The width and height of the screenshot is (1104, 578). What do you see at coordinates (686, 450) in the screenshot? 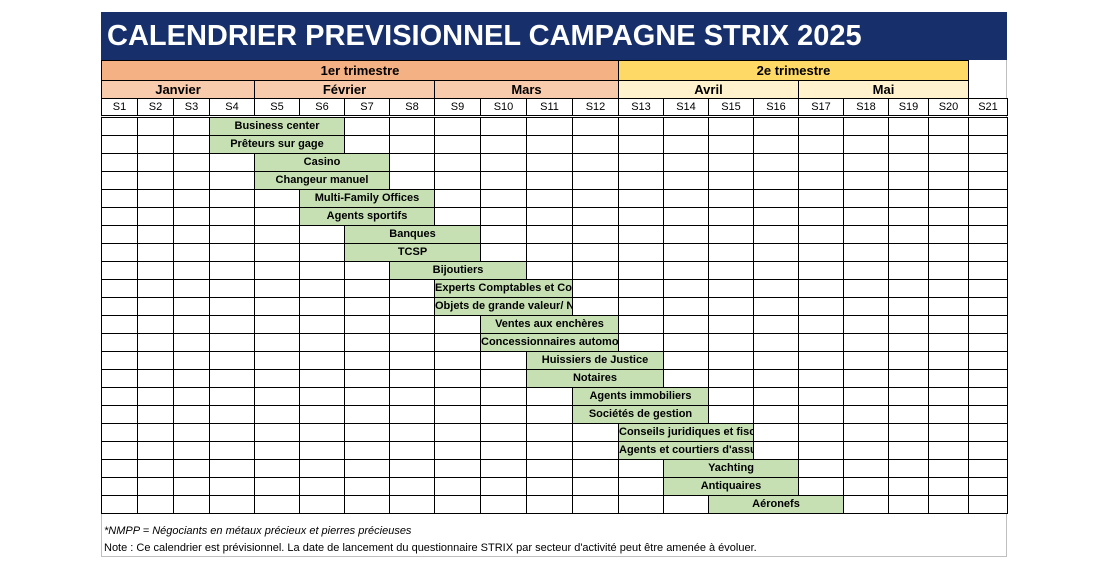
I see `sector-bar: Agents et courtiers d'assurance` at bounding box center [686, 450].